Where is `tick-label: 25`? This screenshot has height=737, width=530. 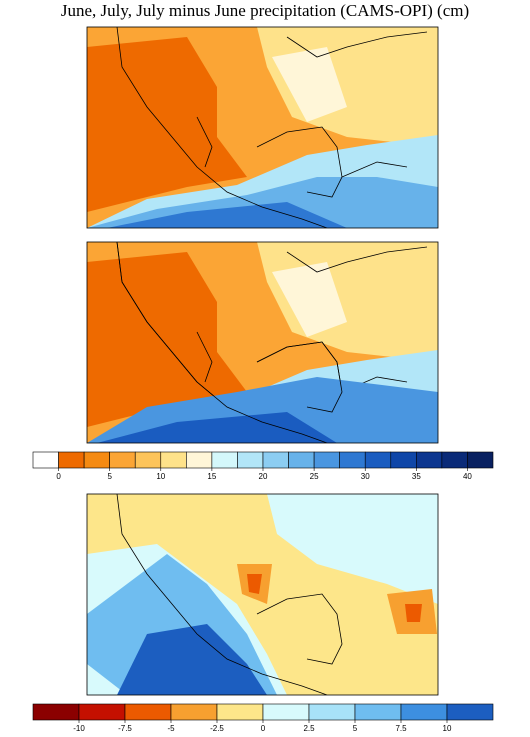 tick-label: 25 is located at coordinates (314, 476).